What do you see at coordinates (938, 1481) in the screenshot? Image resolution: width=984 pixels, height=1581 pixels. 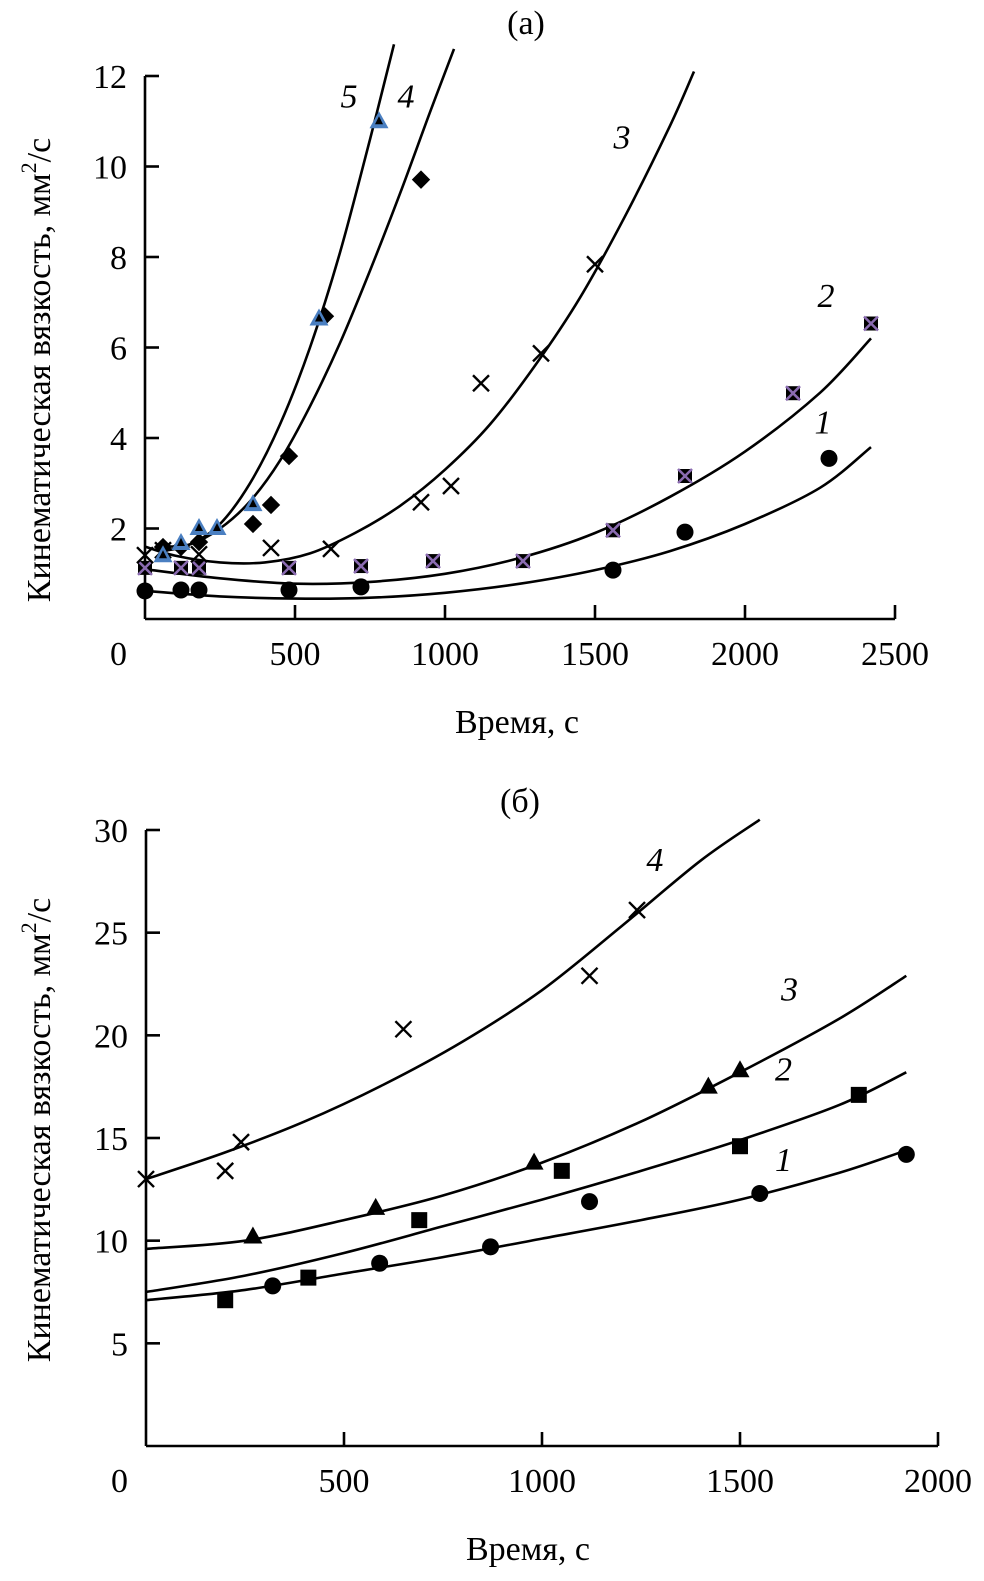 I see `x-tick-label: 2000` at bounding box center [938, 1481].